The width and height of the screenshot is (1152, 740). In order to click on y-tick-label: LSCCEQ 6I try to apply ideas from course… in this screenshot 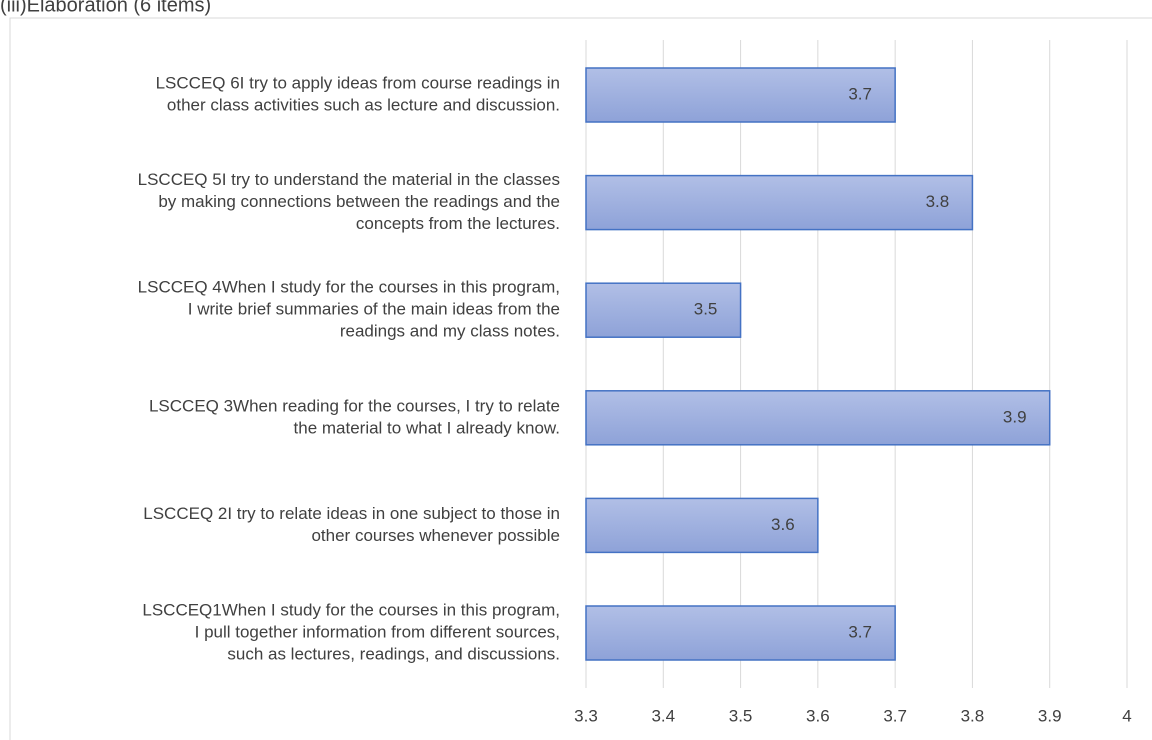, I will do `click(358, 82)`.